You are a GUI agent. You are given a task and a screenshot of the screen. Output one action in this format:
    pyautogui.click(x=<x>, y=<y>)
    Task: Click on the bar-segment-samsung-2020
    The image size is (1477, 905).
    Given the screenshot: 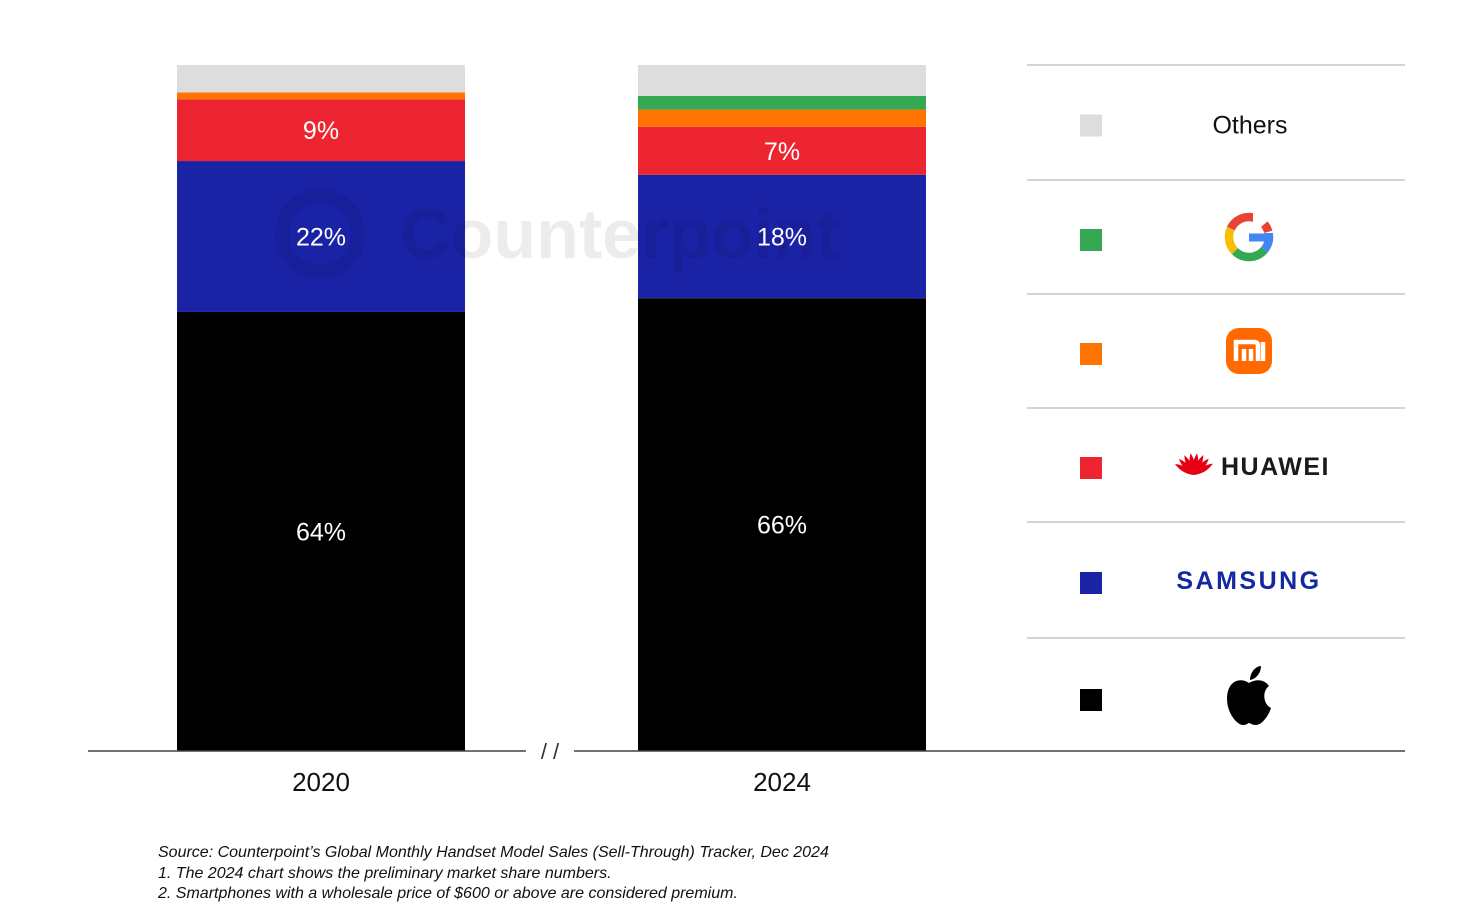 What is the action you would take?
    pyautogui.click(x=321, y=236)
    